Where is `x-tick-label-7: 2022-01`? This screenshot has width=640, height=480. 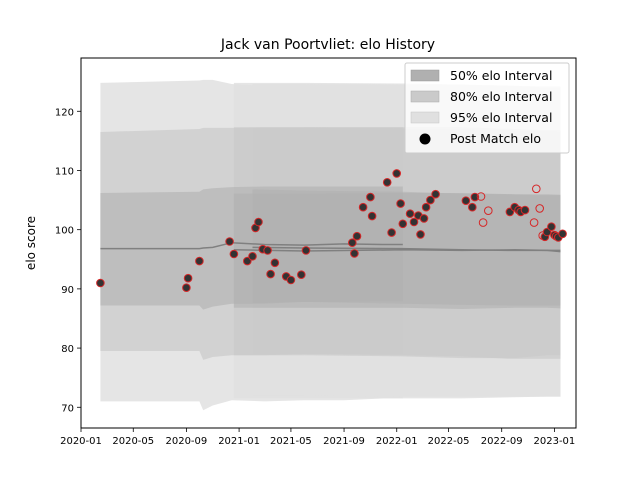 x-tick-label-7: 2022-01 is located at coordinates (397, 441).